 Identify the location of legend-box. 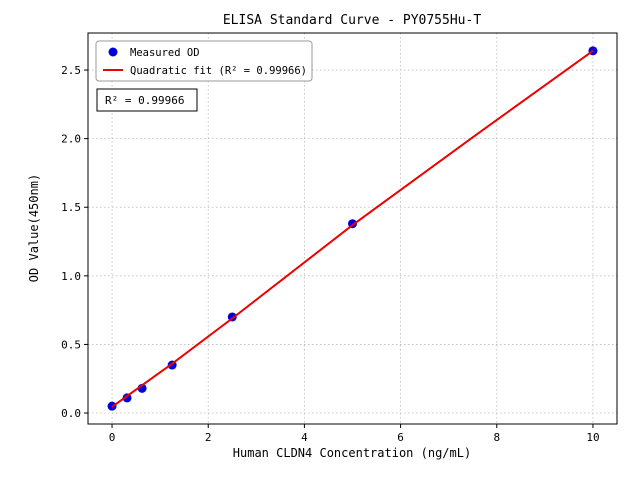
(204, 61).